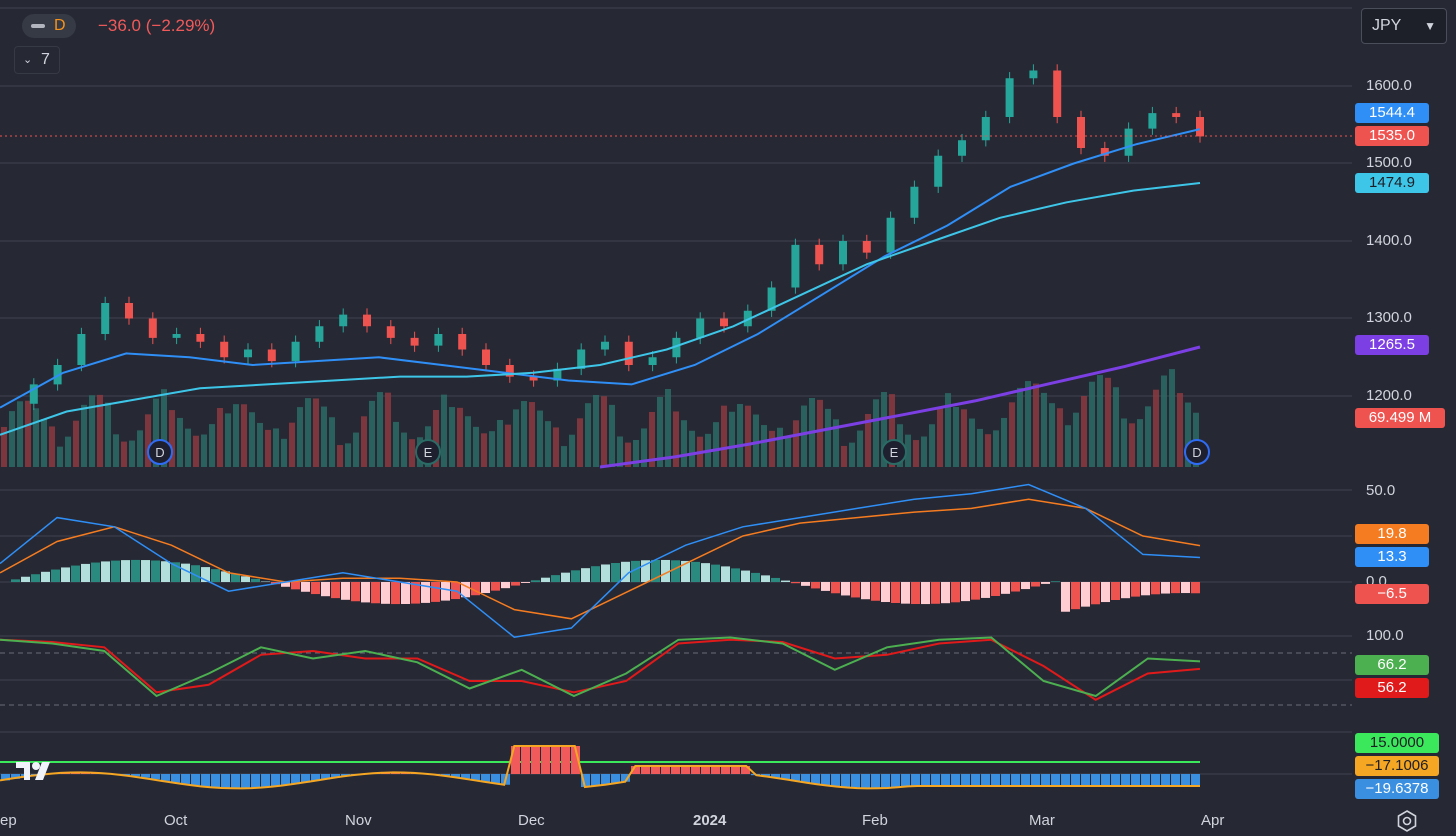 This screenshot has width=1456, height=836. What do you see at coordinates (1389, 162) in the screenshot?
I see `price-axis-tick: 1500.0` at bounding box center [1389, 162].